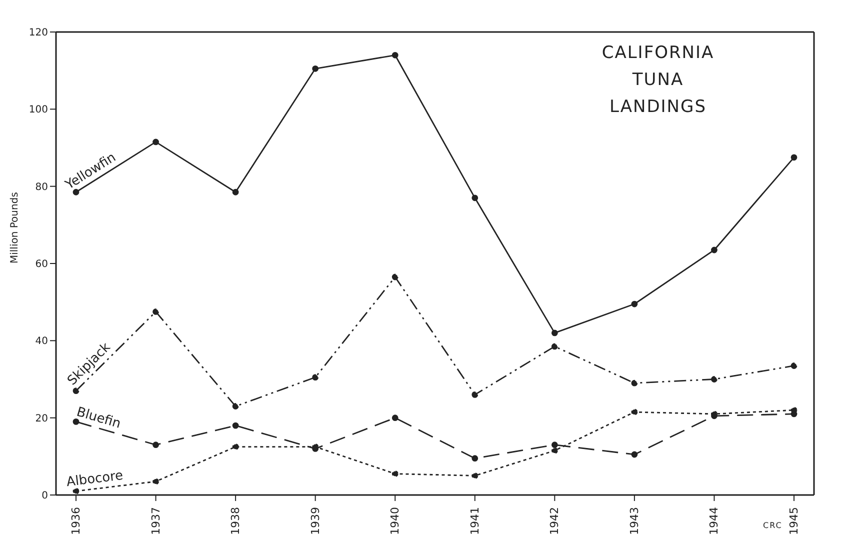 This screenshot has width=846, height=551. Describe the element at coordinates (772, 525) in the screenshot. I see `text: CRC` at that location.